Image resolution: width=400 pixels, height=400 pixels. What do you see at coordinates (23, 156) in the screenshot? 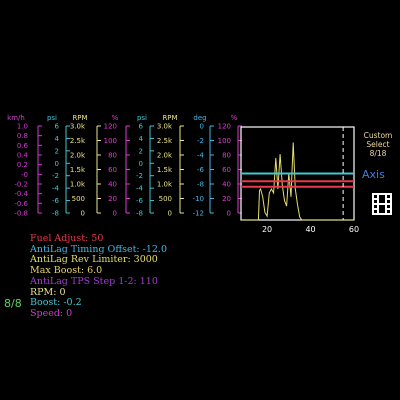
I see `gauge-tick-label: 0.4` at bounding box center [23, 156].